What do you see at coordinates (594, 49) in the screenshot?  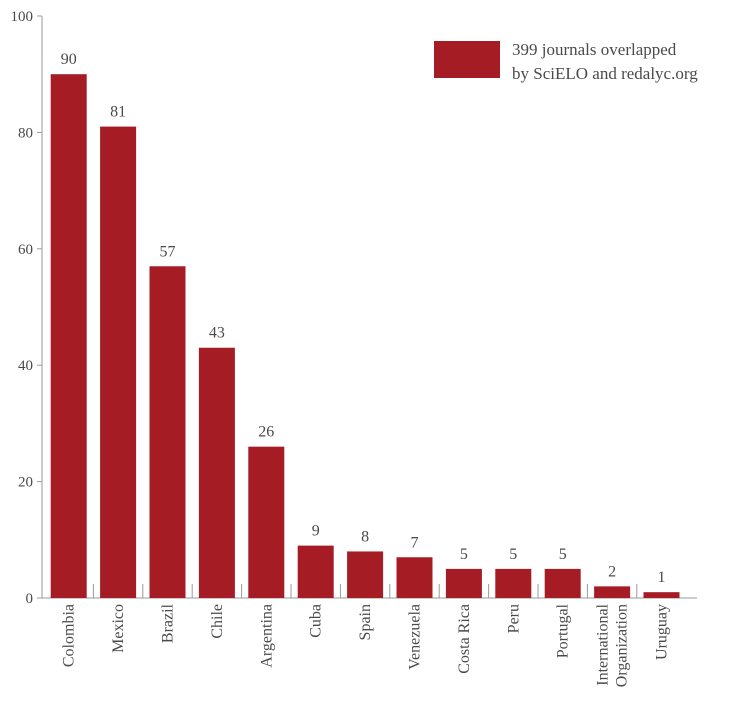 I see `legend-label: 399 journals overlapped` at bounding box center [594, 49].